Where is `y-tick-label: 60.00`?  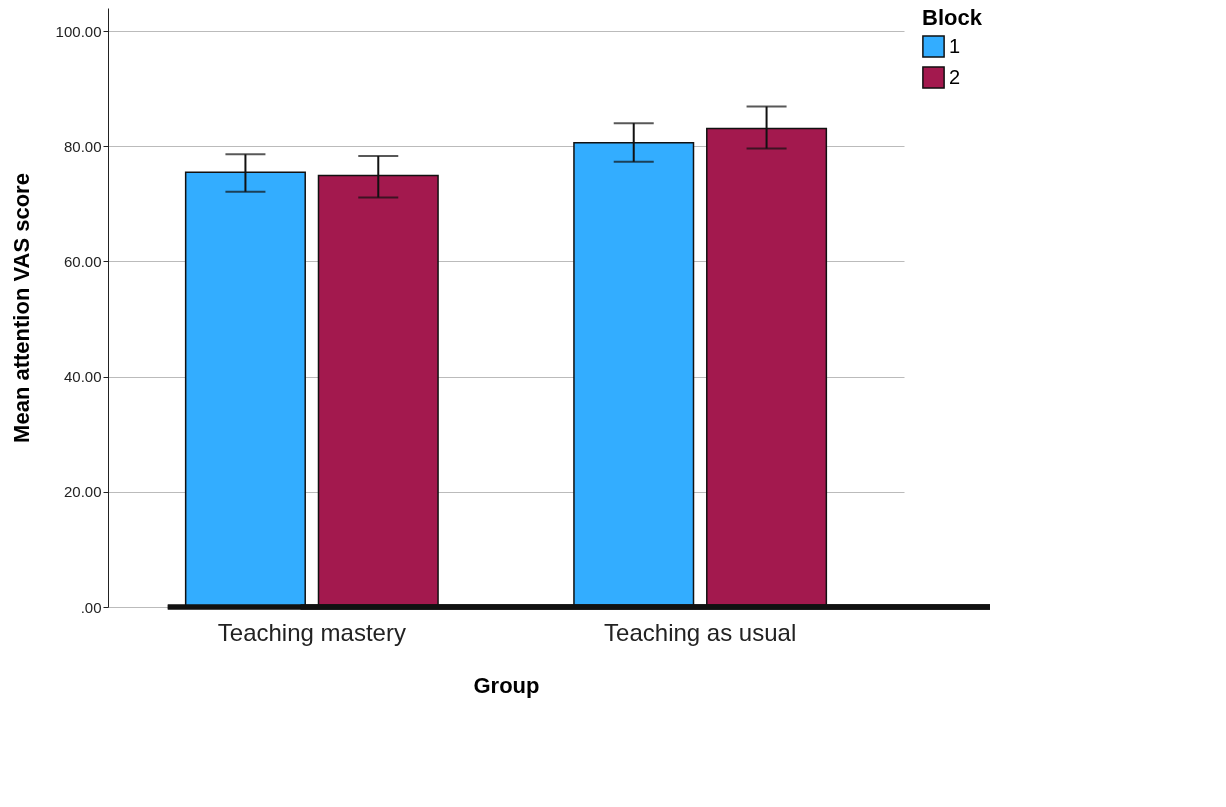 y-tick-label: 60.00 is located at coordinates (82, 261).